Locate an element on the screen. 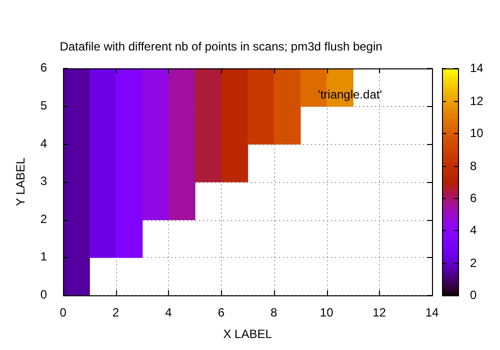  chart-title: Datafile with different nb of points in scans; pm3d flush begin is located at coordinates (221, 47).